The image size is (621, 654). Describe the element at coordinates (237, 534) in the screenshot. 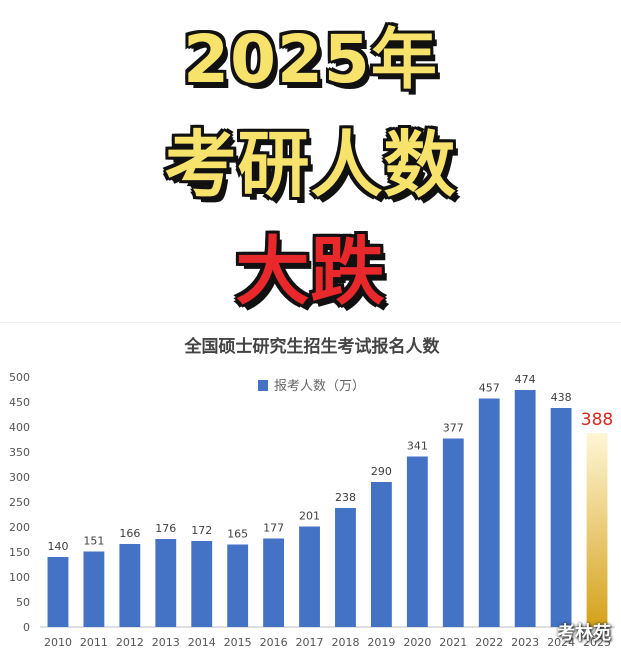

I see `data-label: 165` at that location.